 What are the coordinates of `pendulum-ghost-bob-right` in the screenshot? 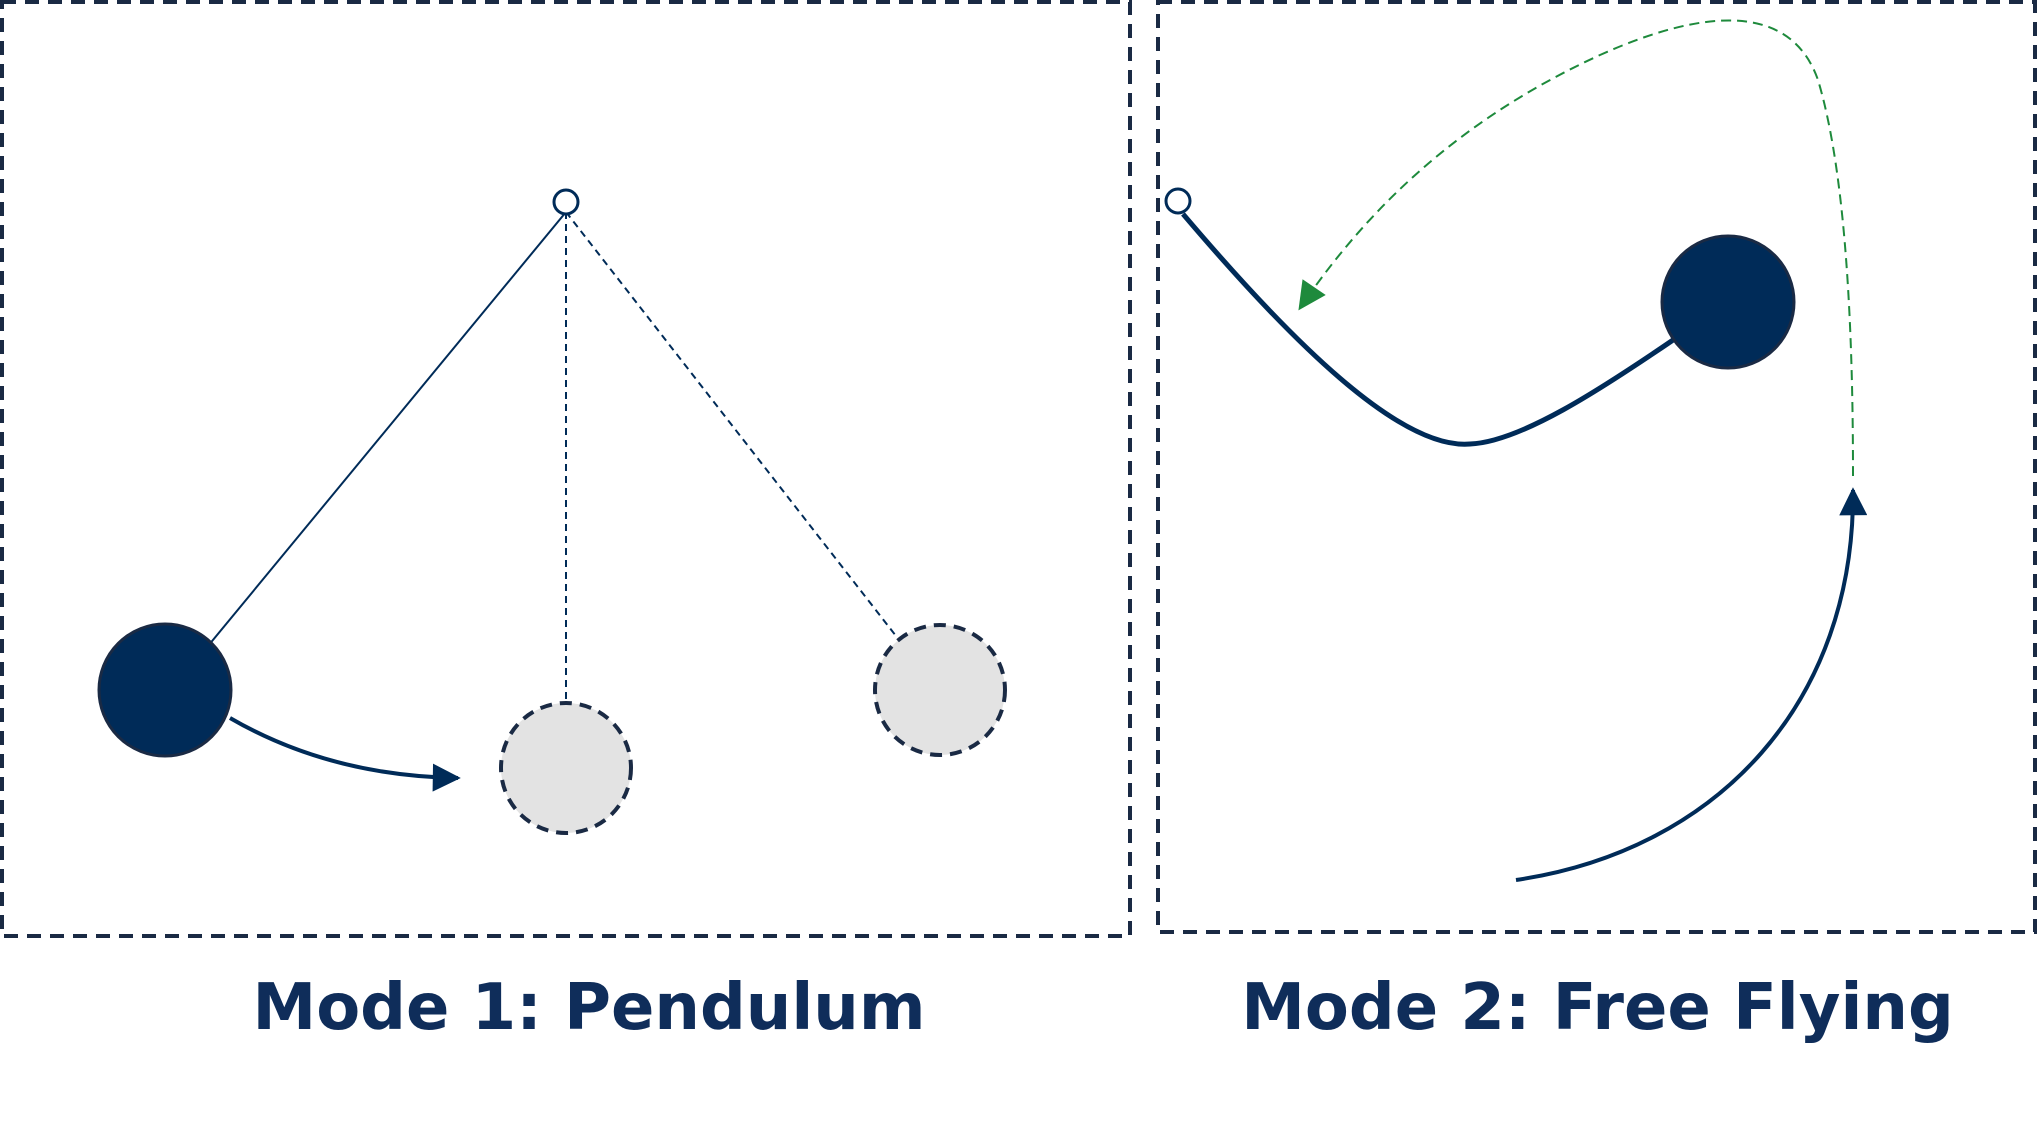 It's located at (940, 690).